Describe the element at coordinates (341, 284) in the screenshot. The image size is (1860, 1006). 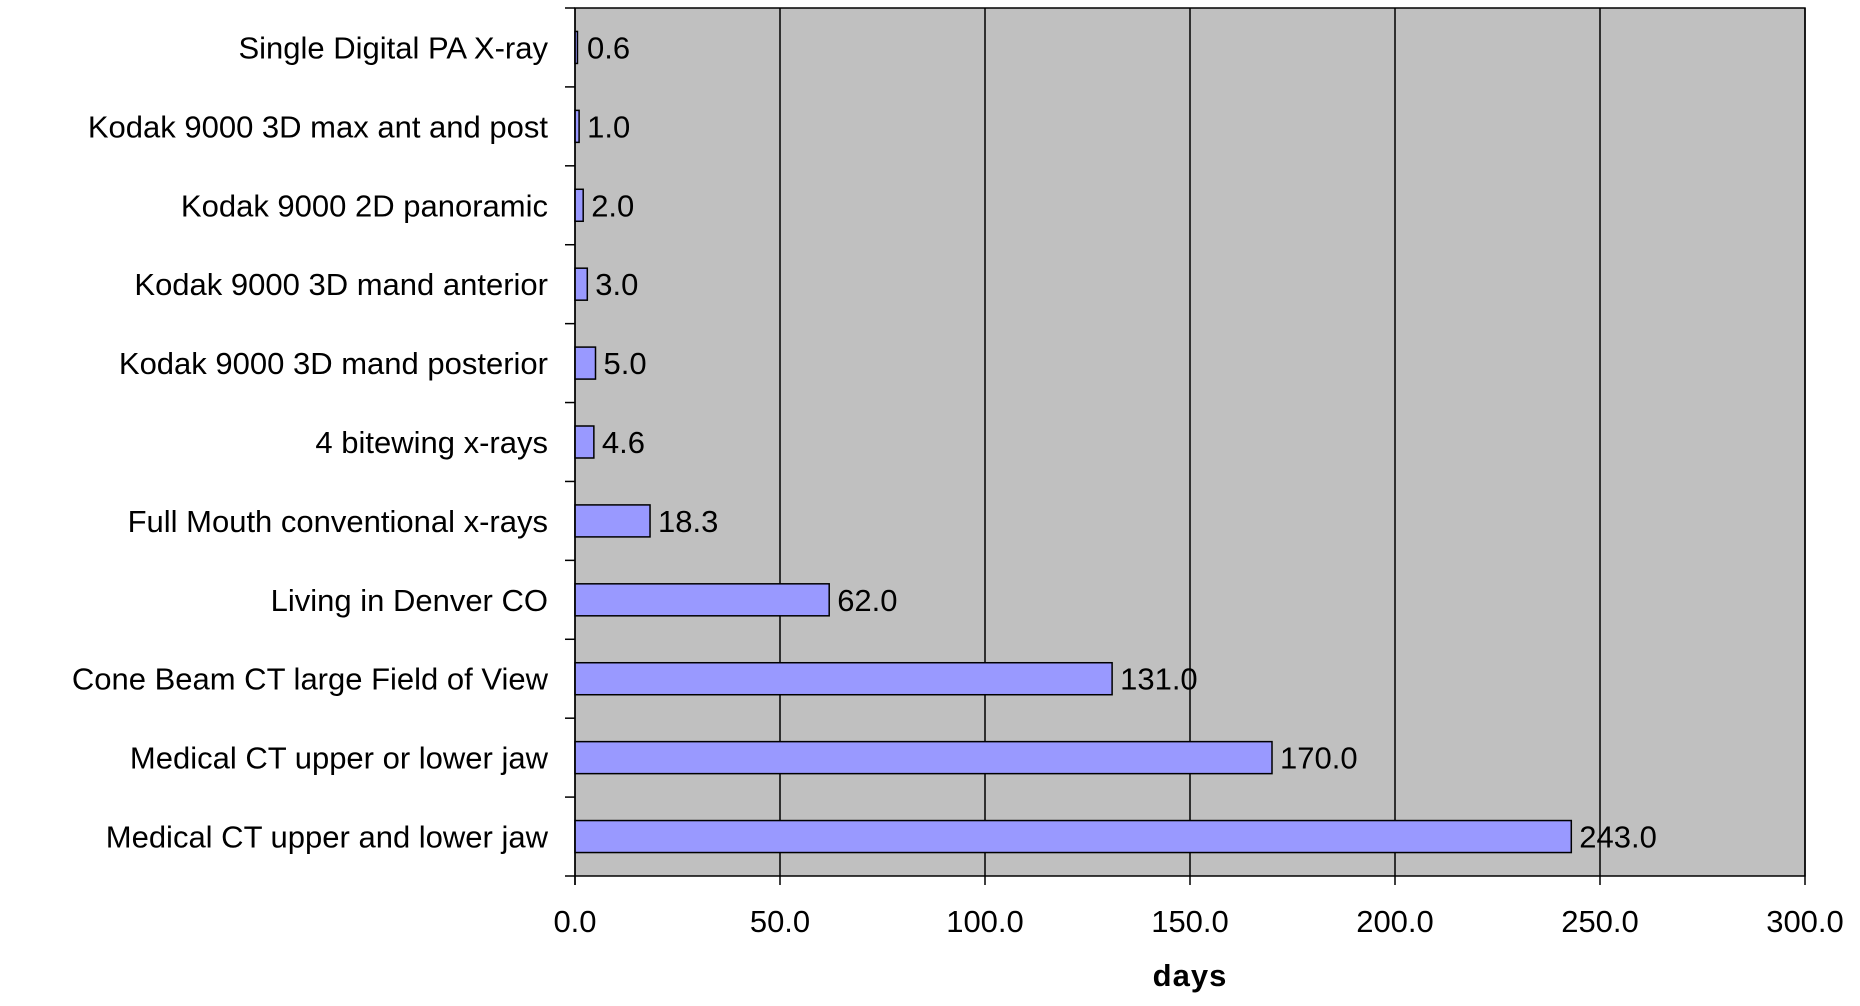
I see `category-label: Kodak 9000 3D mand anterior` at that location.